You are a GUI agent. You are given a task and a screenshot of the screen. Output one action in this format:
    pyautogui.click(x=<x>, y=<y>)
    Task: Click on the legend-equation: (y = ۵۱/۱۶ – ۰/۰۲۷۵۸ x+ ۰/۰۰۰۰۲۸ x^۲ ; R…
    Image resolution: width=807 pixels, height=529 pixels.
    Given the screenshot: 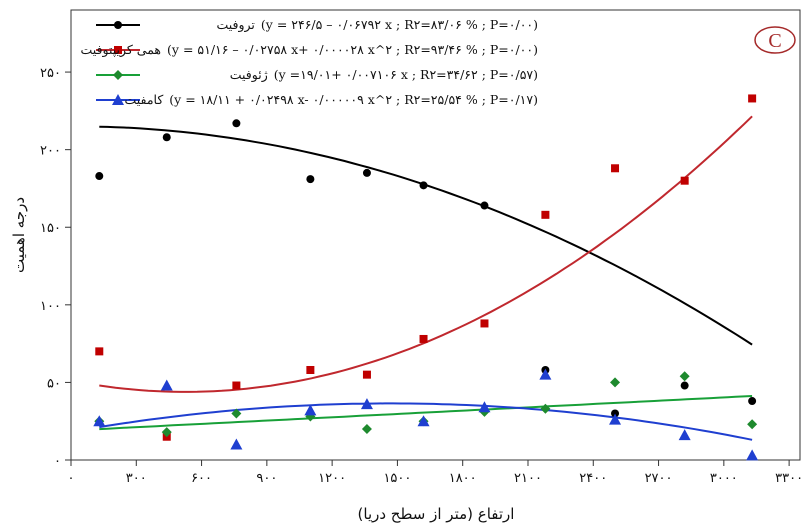 What is the action you would take?
    pyautogui.click(x=352, y=49)
    